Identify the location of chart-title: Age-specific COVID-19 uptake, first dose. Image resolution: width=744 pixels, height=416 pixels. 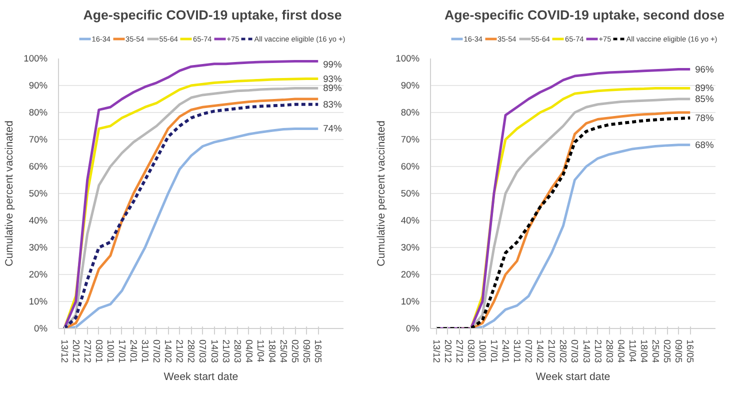
(212, 15).